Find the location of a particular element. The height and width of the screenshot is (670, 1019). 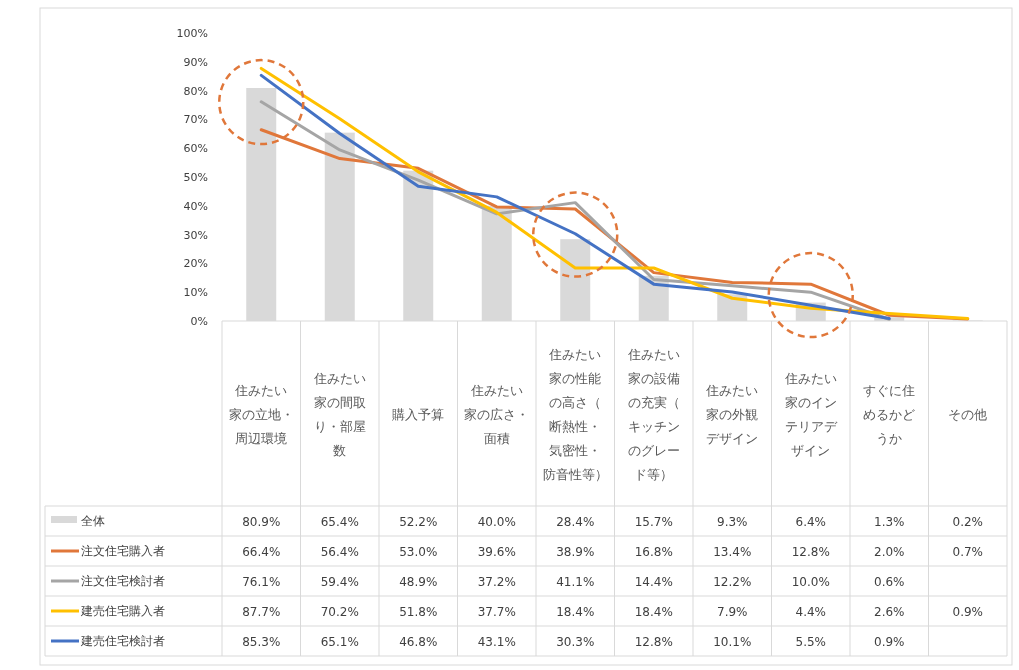

data-label: 56.4% is located at coordinates (339, 552).